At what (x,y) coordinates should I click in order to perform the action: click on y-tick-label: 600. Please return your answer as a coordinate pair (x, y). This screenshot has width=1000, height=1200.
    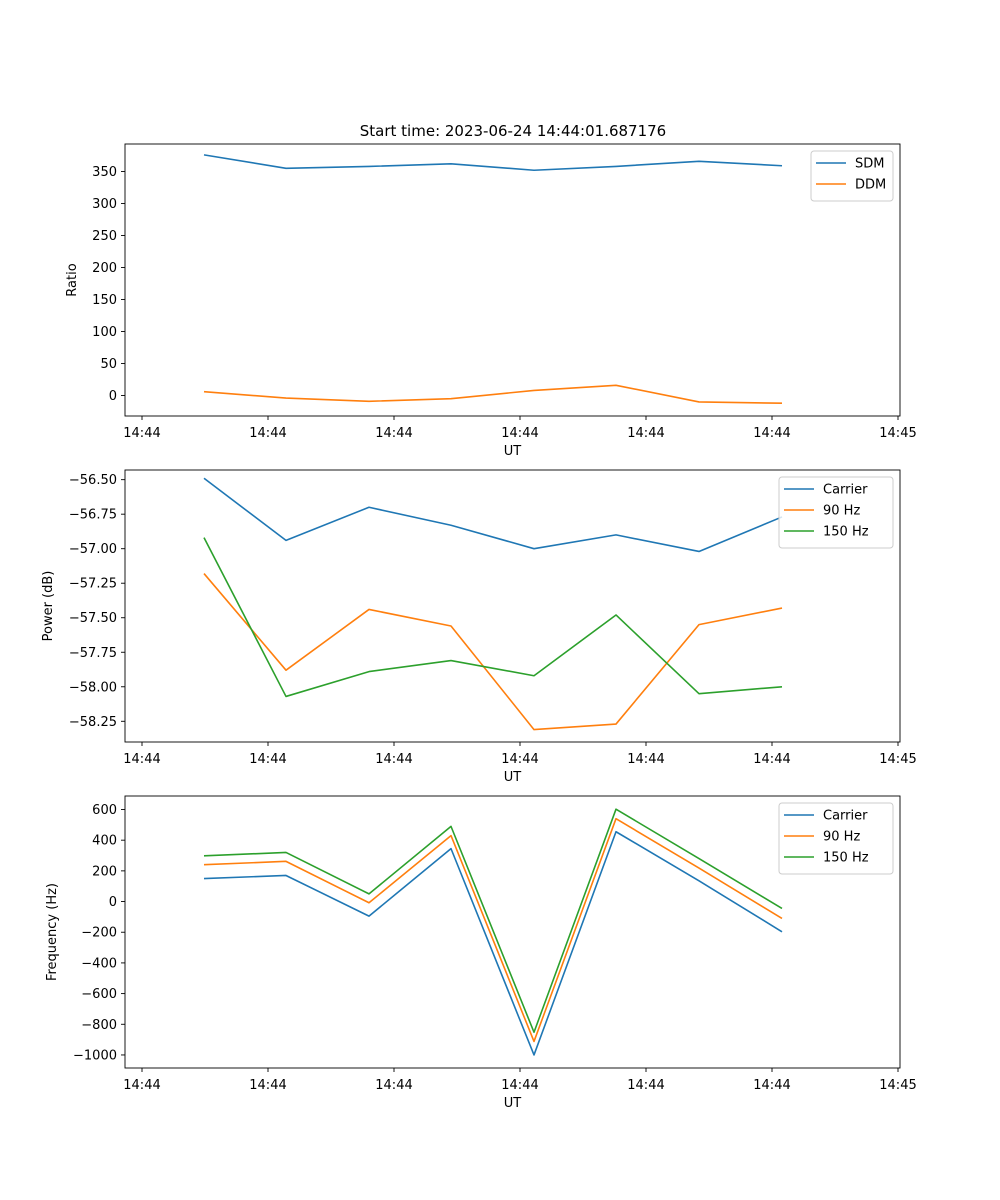
    Looking at the image, I should click on (104, 810).